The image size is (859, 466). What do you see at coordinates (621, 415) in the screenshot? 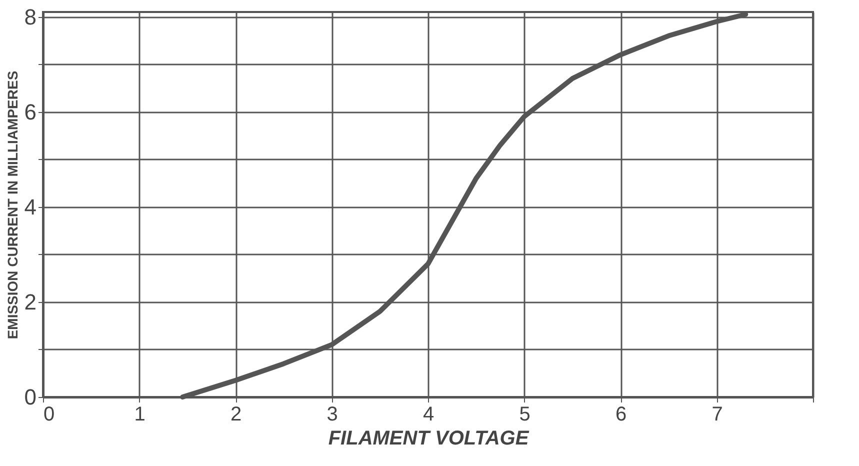
I see `x-tick-label: 6` at bounding box center [621, 415].